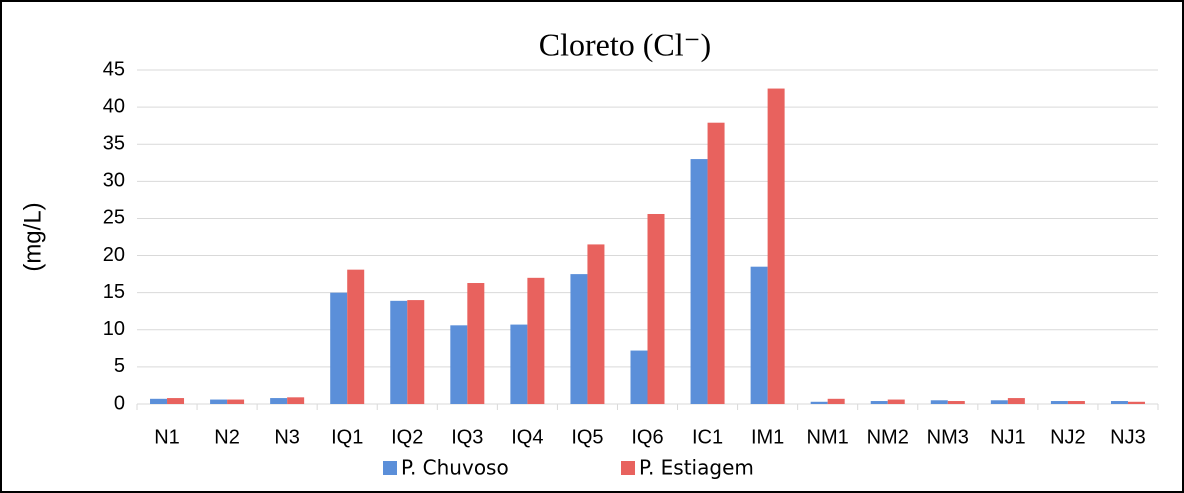  I want to click on x-tick-label: NM3, so click(948, 437).